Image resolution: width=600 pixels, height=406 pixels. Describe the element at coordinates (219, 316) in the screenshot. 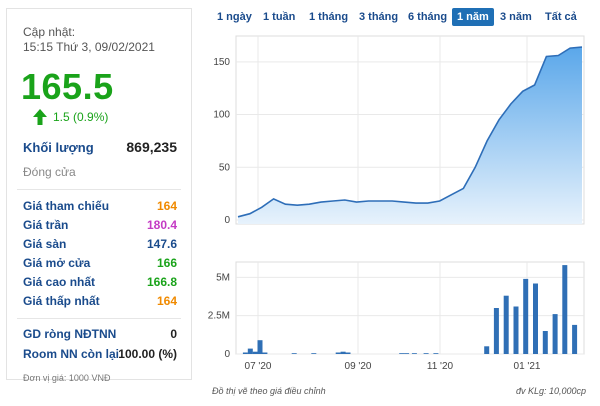

I see `volume-y-tick-label: 2.5M` at that location.